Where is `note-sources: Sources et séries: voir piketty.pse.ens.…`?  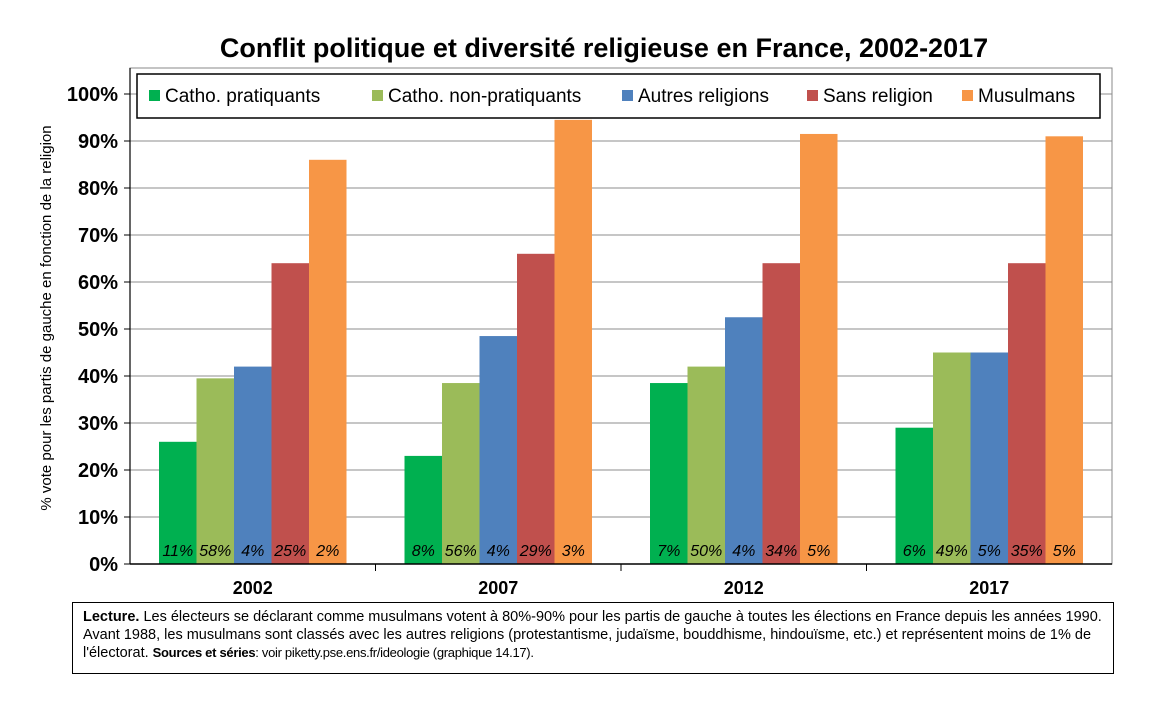
note-sources: Sources et séries: voir piketty.pse.ens.… is located at coordinates (343, 652).